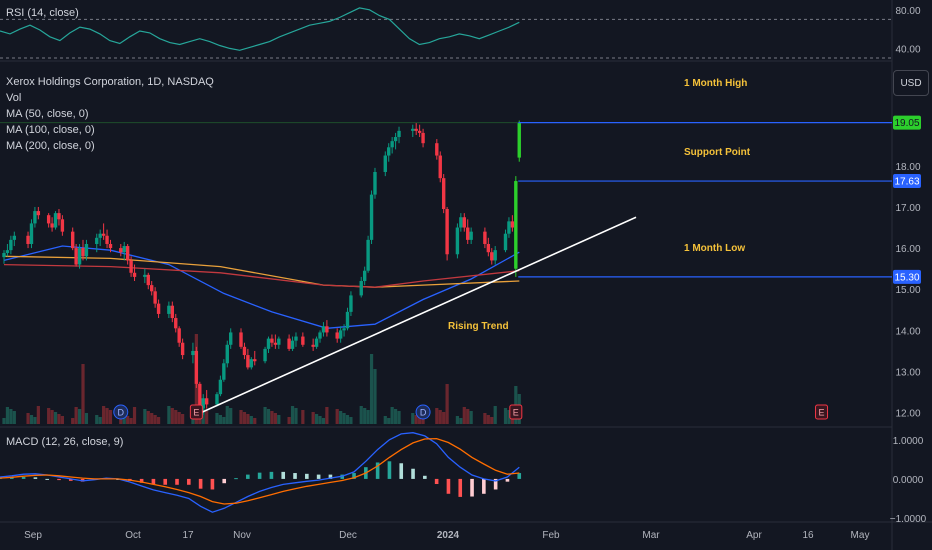 The width and height of the screenshot is (932, 550). I want to click on time-tick-label: Dec, so click(348, 535).